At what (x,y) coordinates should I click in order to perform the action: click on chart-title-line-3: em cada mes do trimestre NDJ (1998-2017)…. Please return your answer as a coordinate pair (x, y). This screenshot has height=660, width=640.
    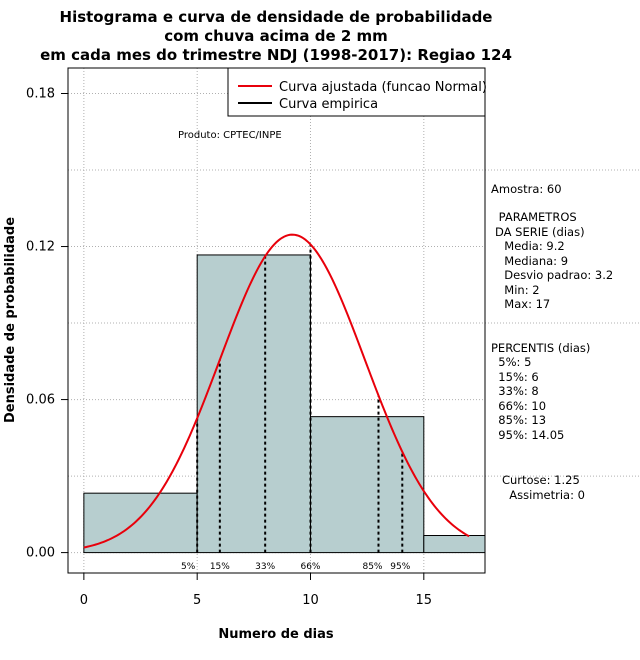
    Looking at the image, I should click on (276, 55).